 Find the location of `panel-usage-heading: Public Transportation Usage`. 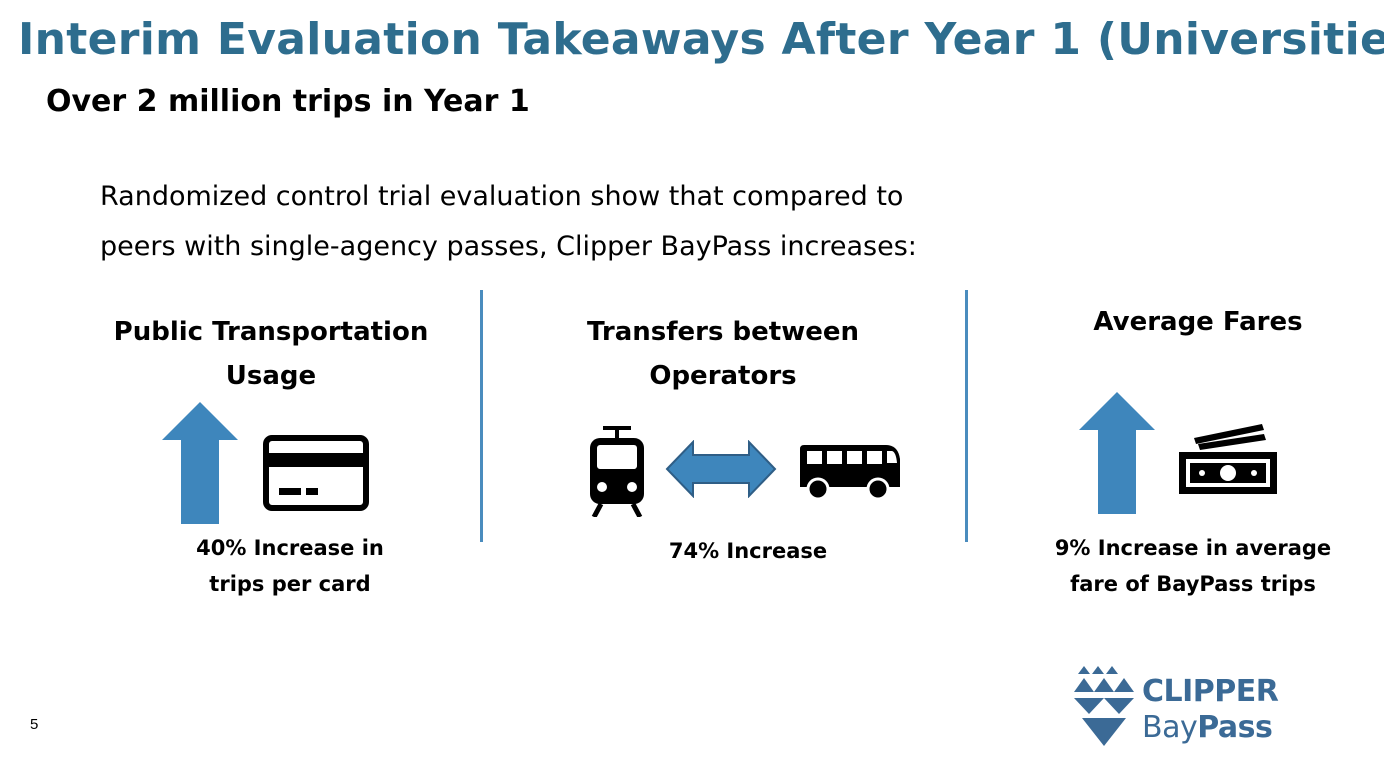

panel-usage-heading: Public Transportation Usage is located at coordinates (271, 354).